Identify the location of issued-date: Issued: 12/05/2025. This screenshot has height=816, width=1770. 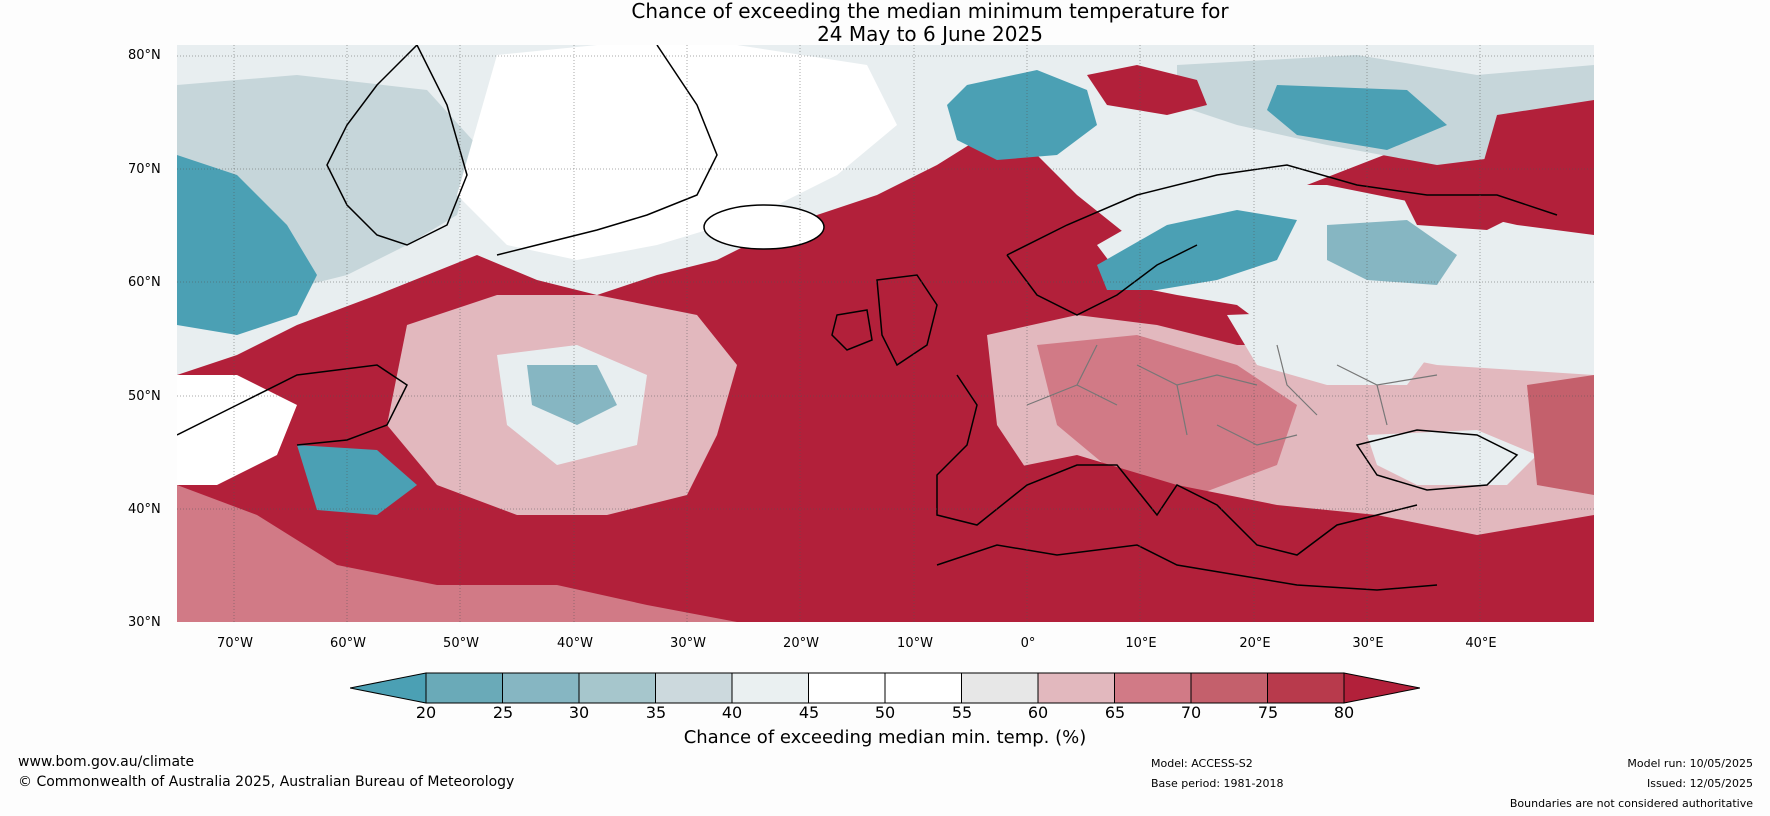
(1699, 783).